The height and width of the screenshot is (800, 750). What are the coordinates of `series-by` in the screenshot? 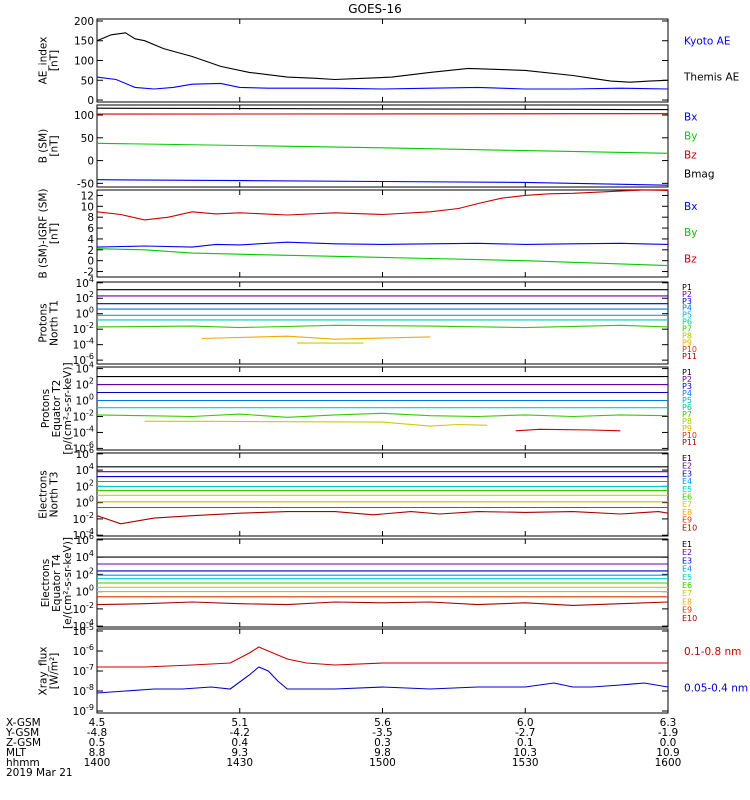 It's located at (382, 257).